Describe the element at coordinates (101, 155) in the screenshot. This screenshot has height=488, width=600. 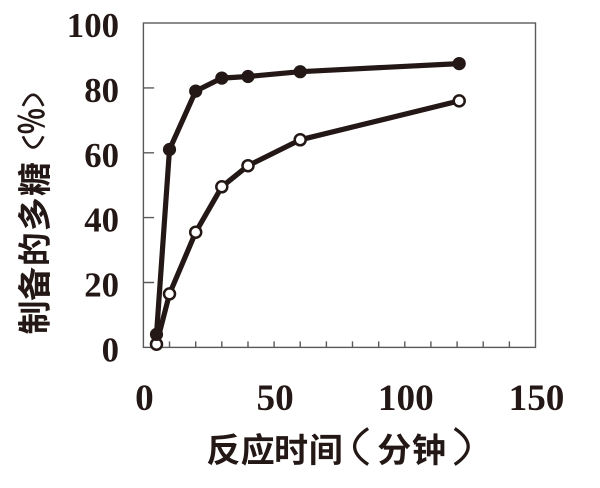
I see `svg-text: 60` at that location.